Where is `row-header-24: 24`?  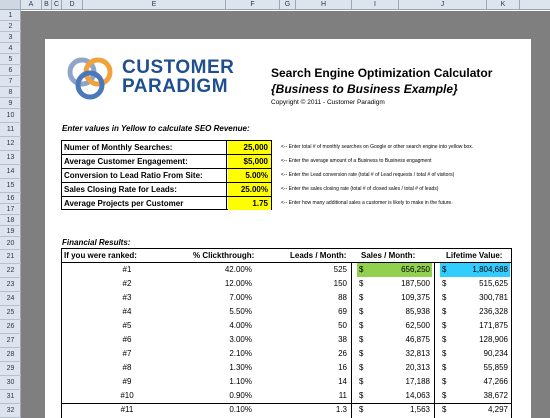 row-header-24: 24 is located at coordinates (10, 299).